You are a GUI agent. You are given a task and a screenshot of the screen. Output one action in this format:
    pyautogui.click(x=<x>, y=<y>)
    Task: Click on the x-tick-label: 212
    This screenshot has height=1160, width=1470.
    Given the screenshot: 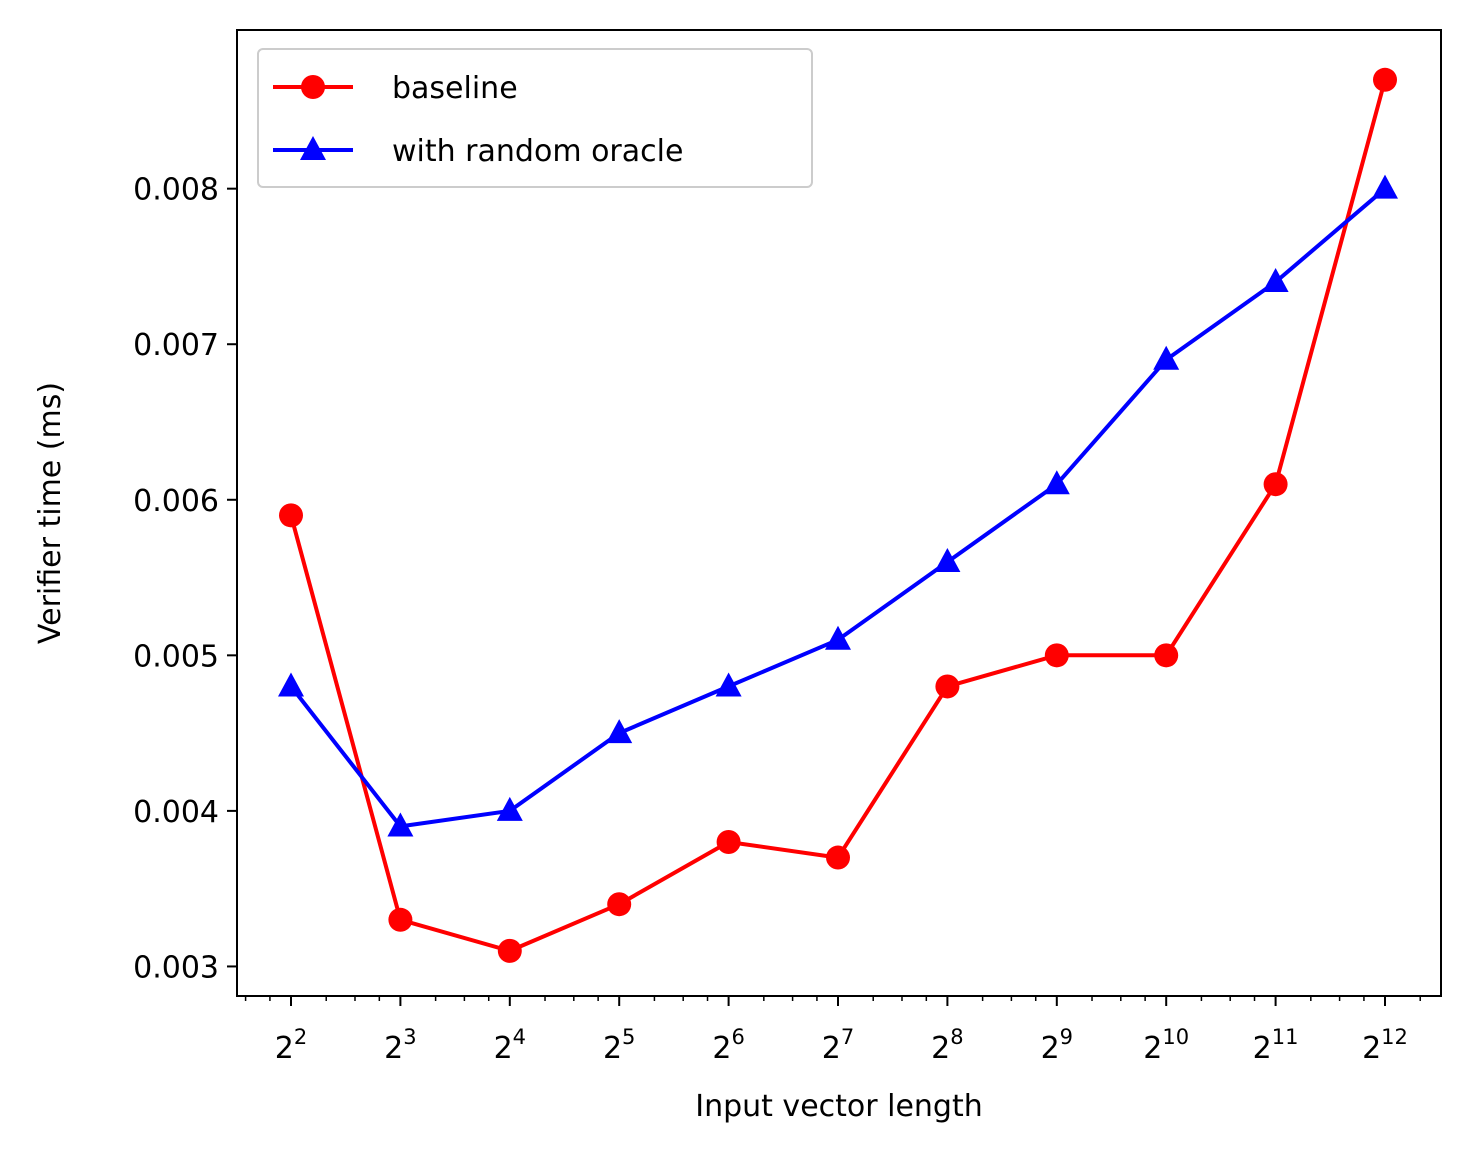 What is the action you would take?
    pyautogui.click(x=1385, y=1045)
    